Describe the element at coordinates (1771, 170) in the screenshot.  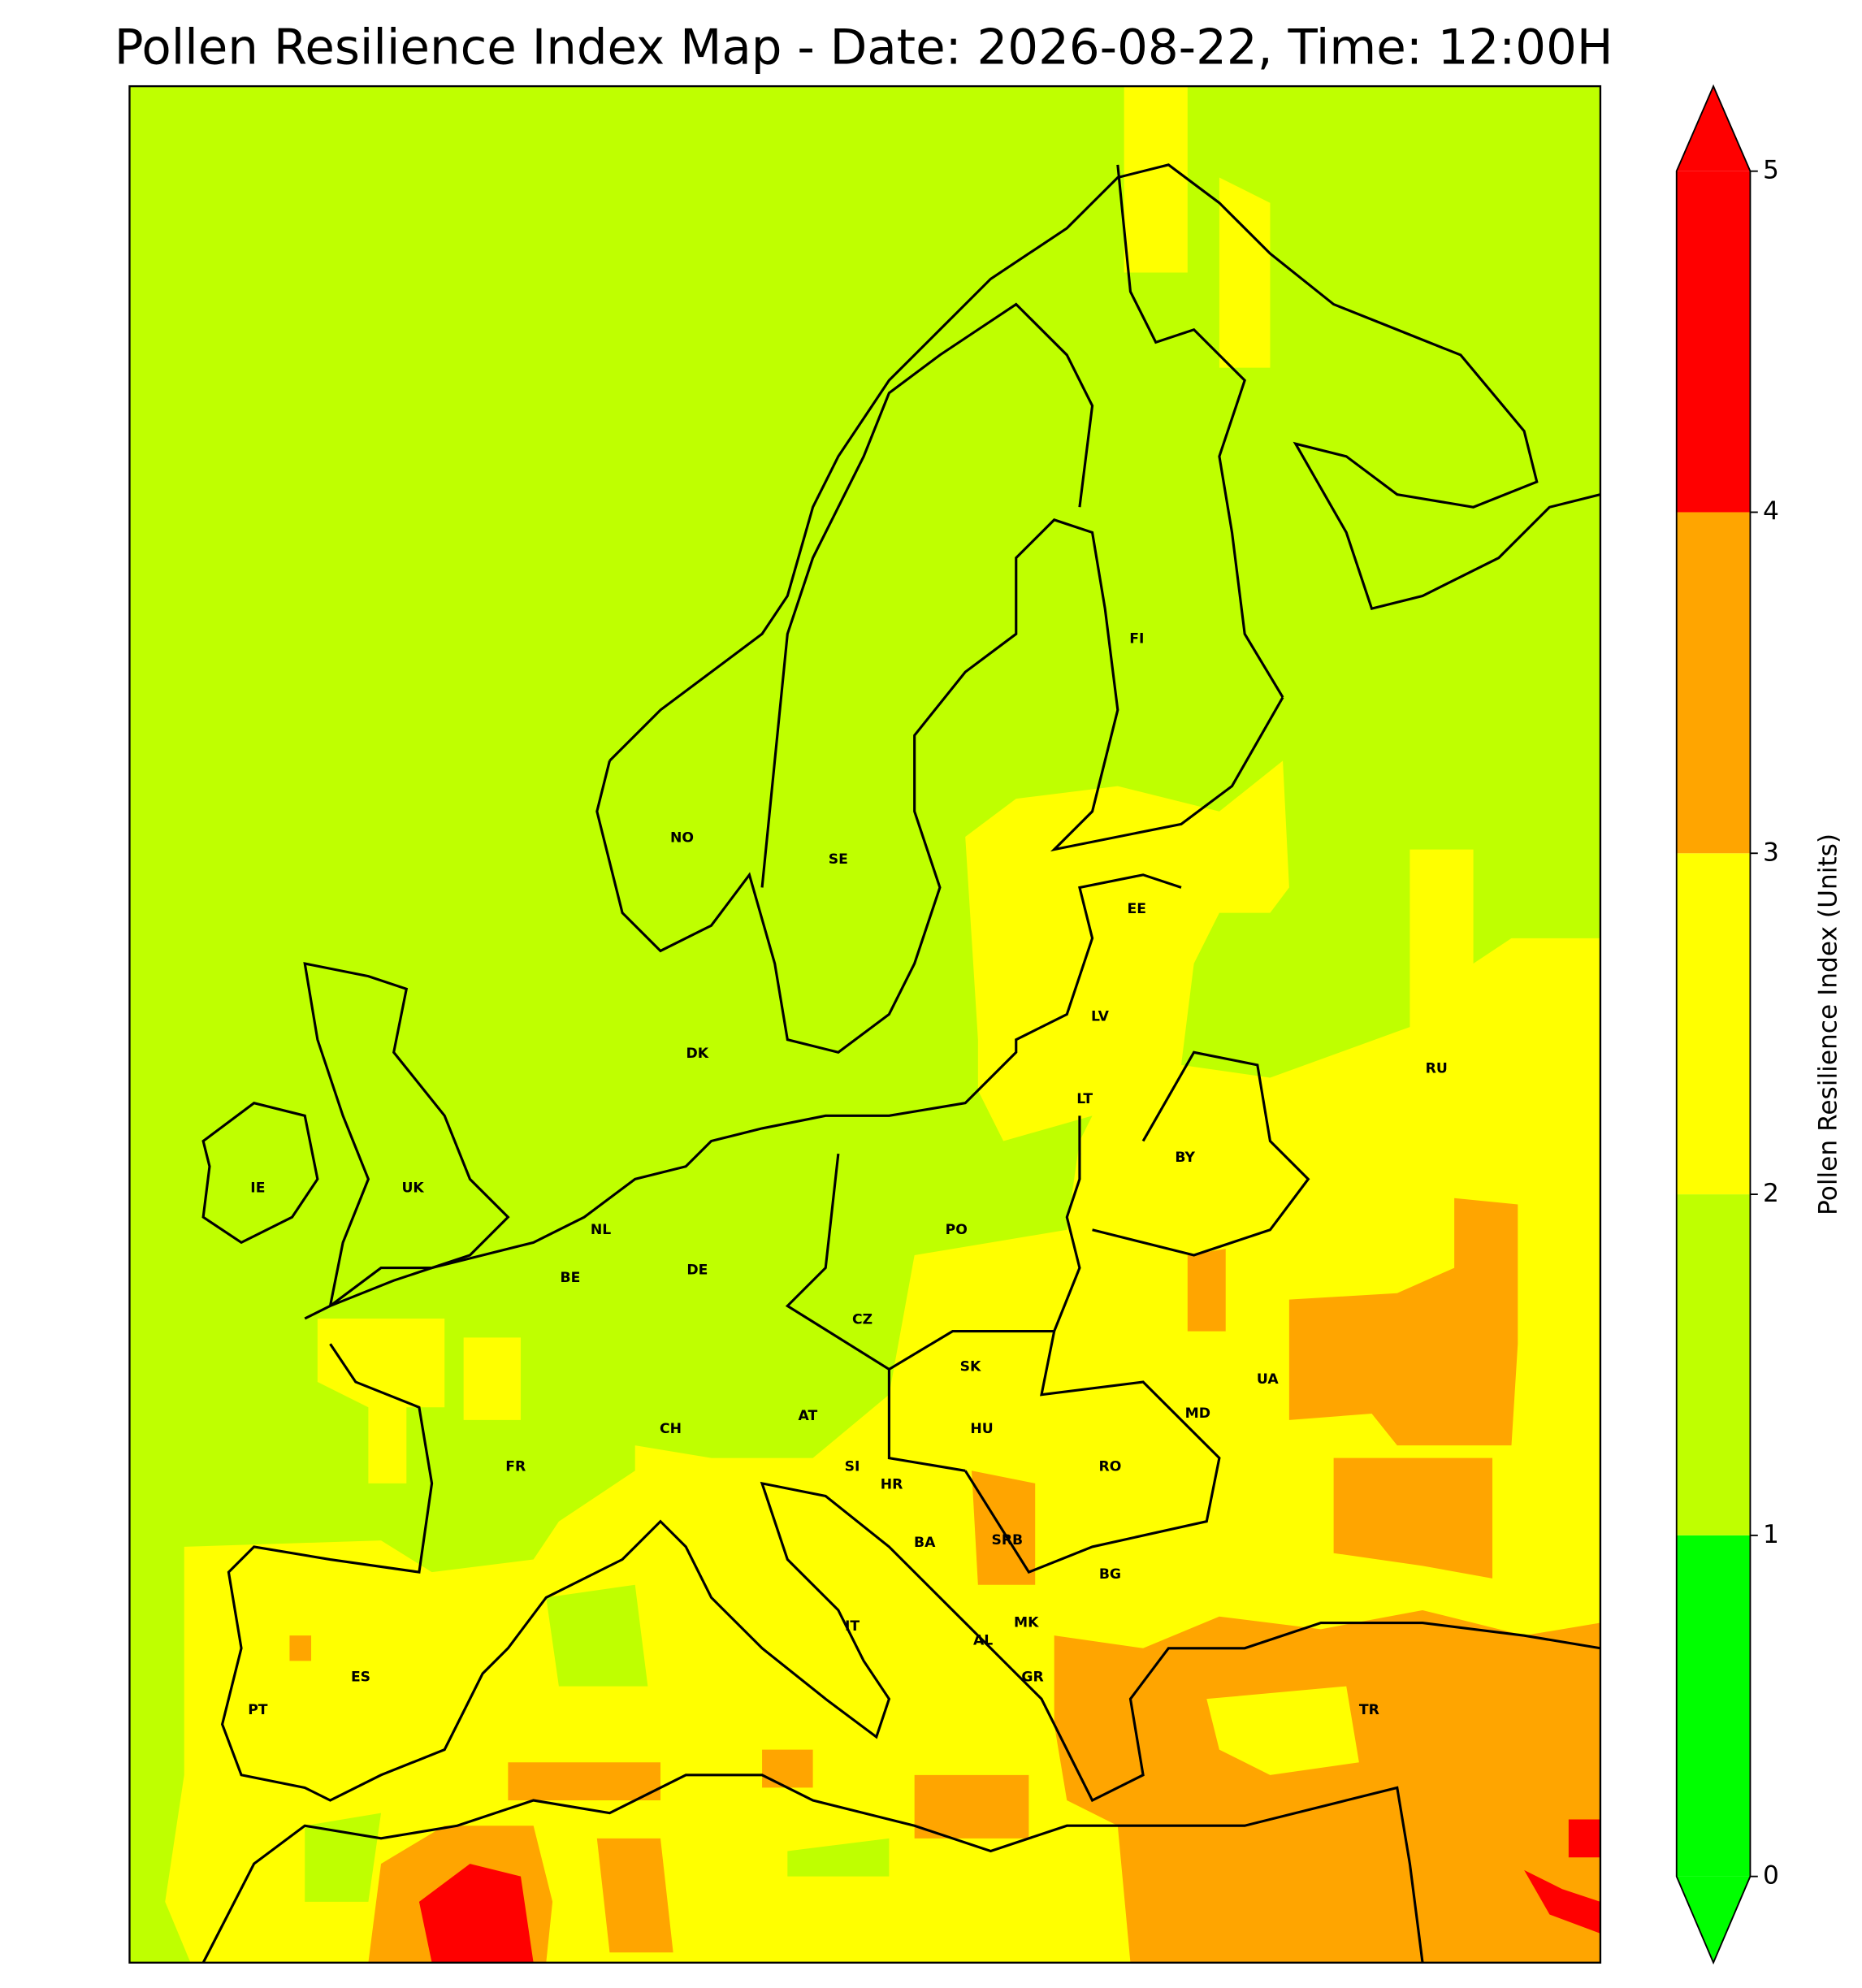
I see `colorbar-tick-label: 5` at that location.